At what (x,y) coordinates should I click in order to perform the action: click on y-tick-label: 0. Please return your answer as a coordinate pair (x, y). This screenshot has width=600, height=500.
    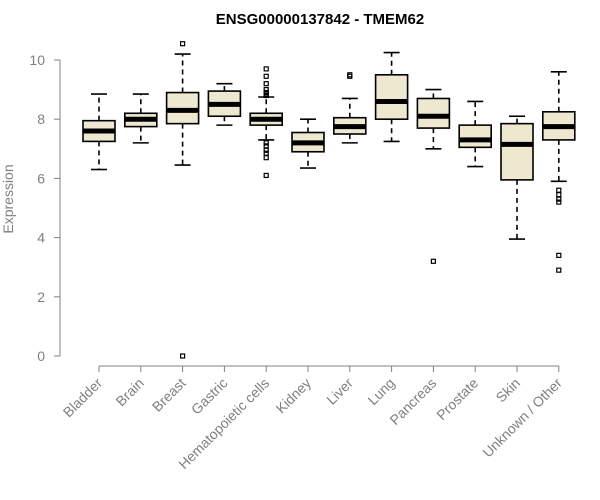
    Looking at the image, I should click on (41, 356).